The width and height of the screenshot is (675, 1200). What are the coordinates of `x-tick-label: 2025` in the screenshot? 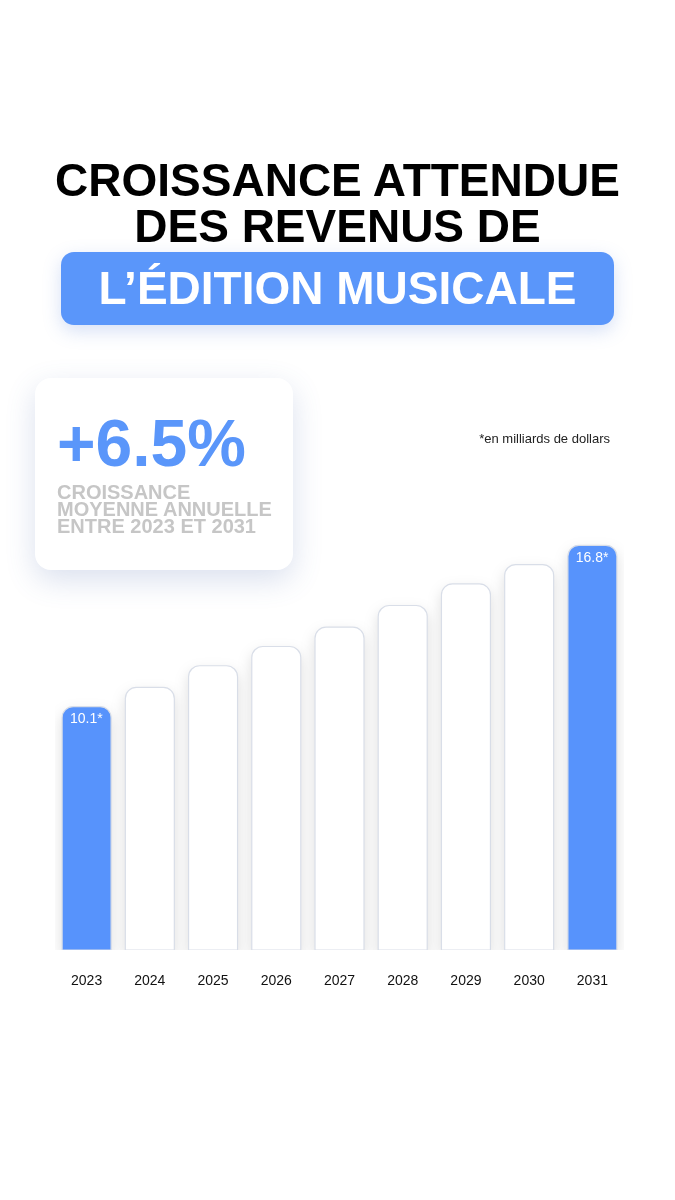 It's located at (213, 980).